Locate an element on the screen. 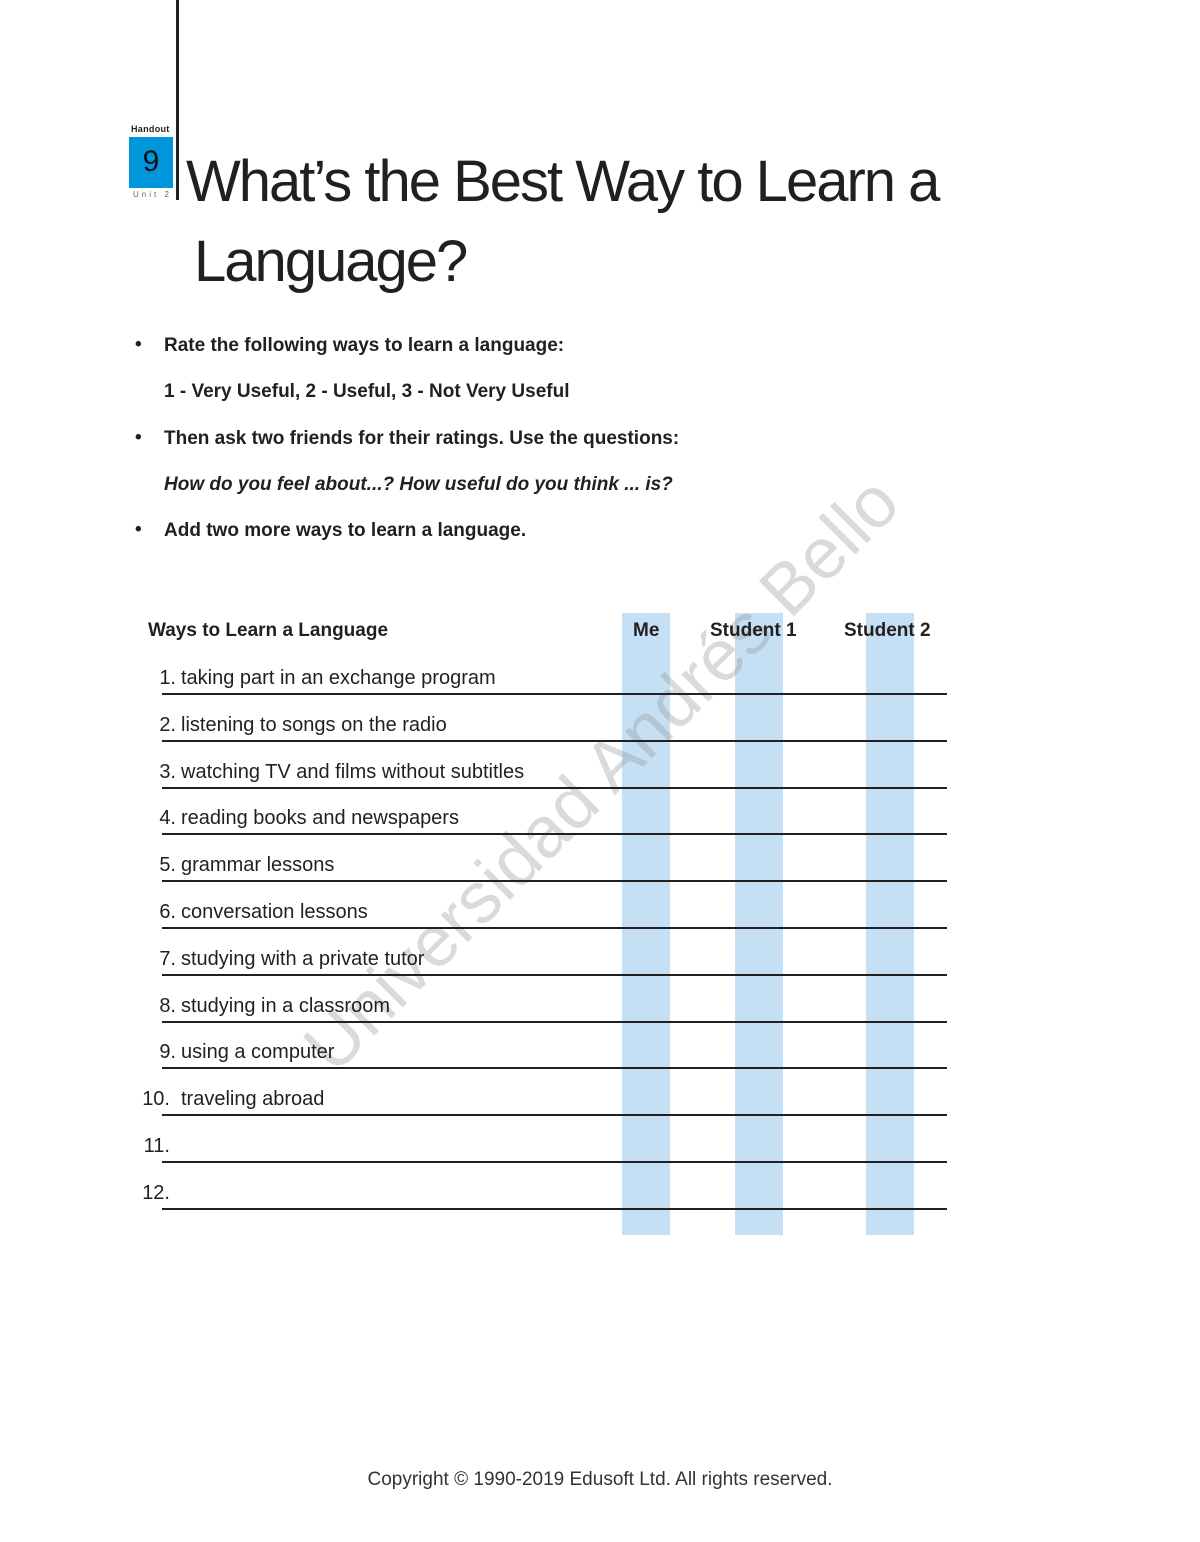 This screenshot has width=1200, height=1542. row-number: 10. is located at coordinates (156, 1099).